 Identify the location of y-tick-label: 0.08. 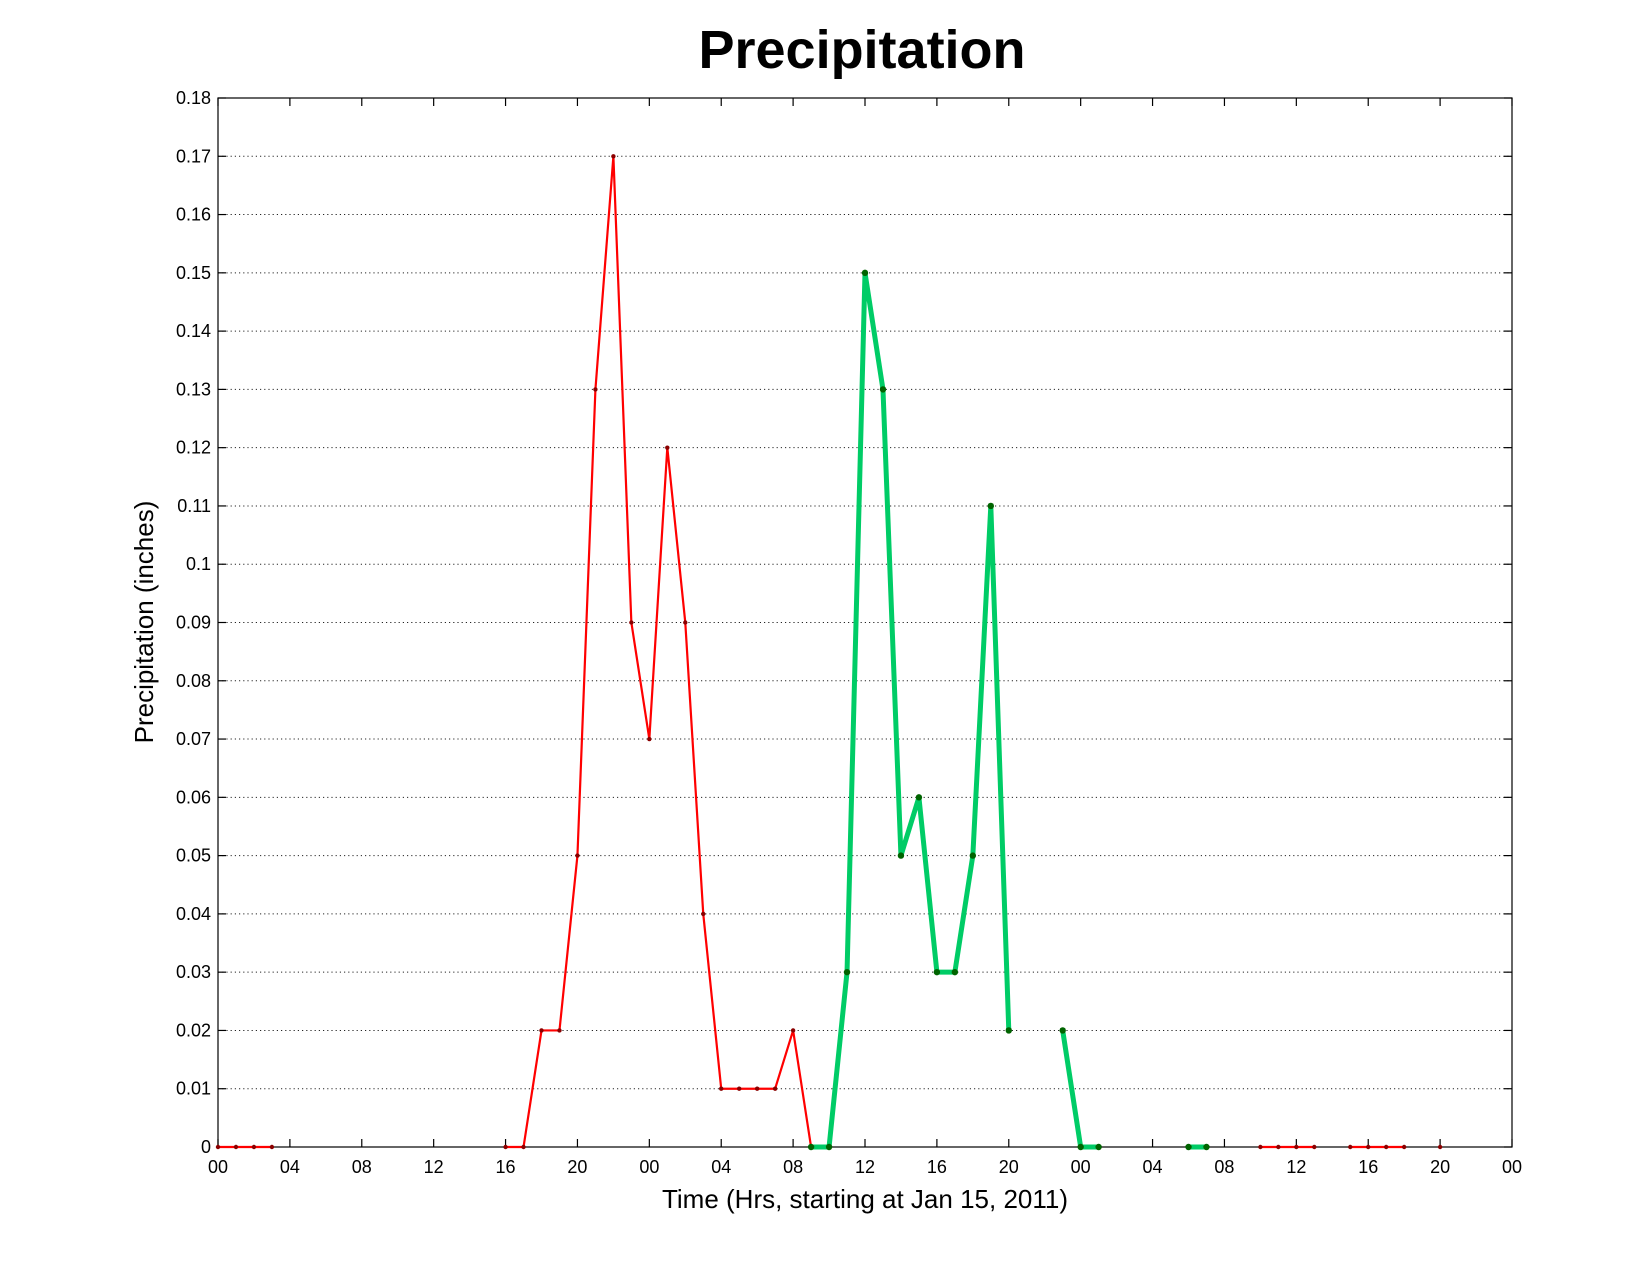
(193, 681).